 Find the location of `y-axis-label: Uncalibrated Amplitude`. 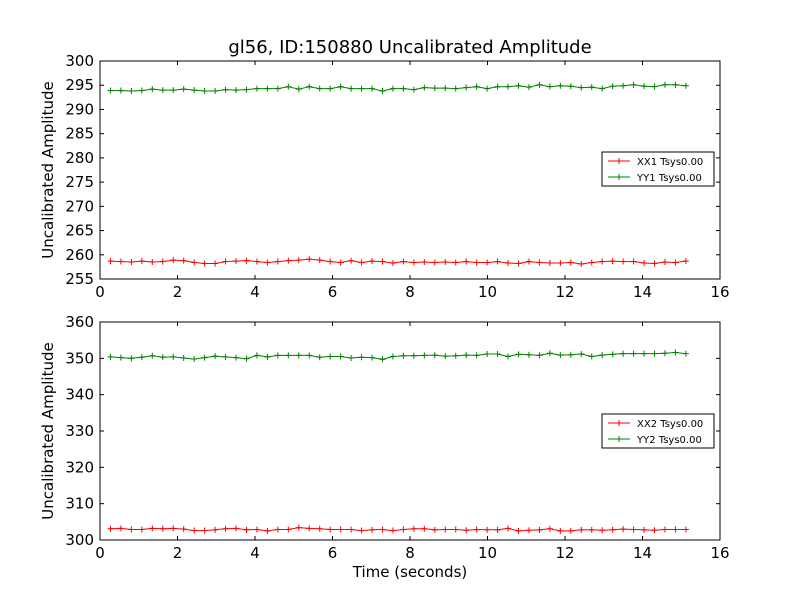

y-axis-label: Uncalibrated Amplitude is located at coordinates (48, 430).